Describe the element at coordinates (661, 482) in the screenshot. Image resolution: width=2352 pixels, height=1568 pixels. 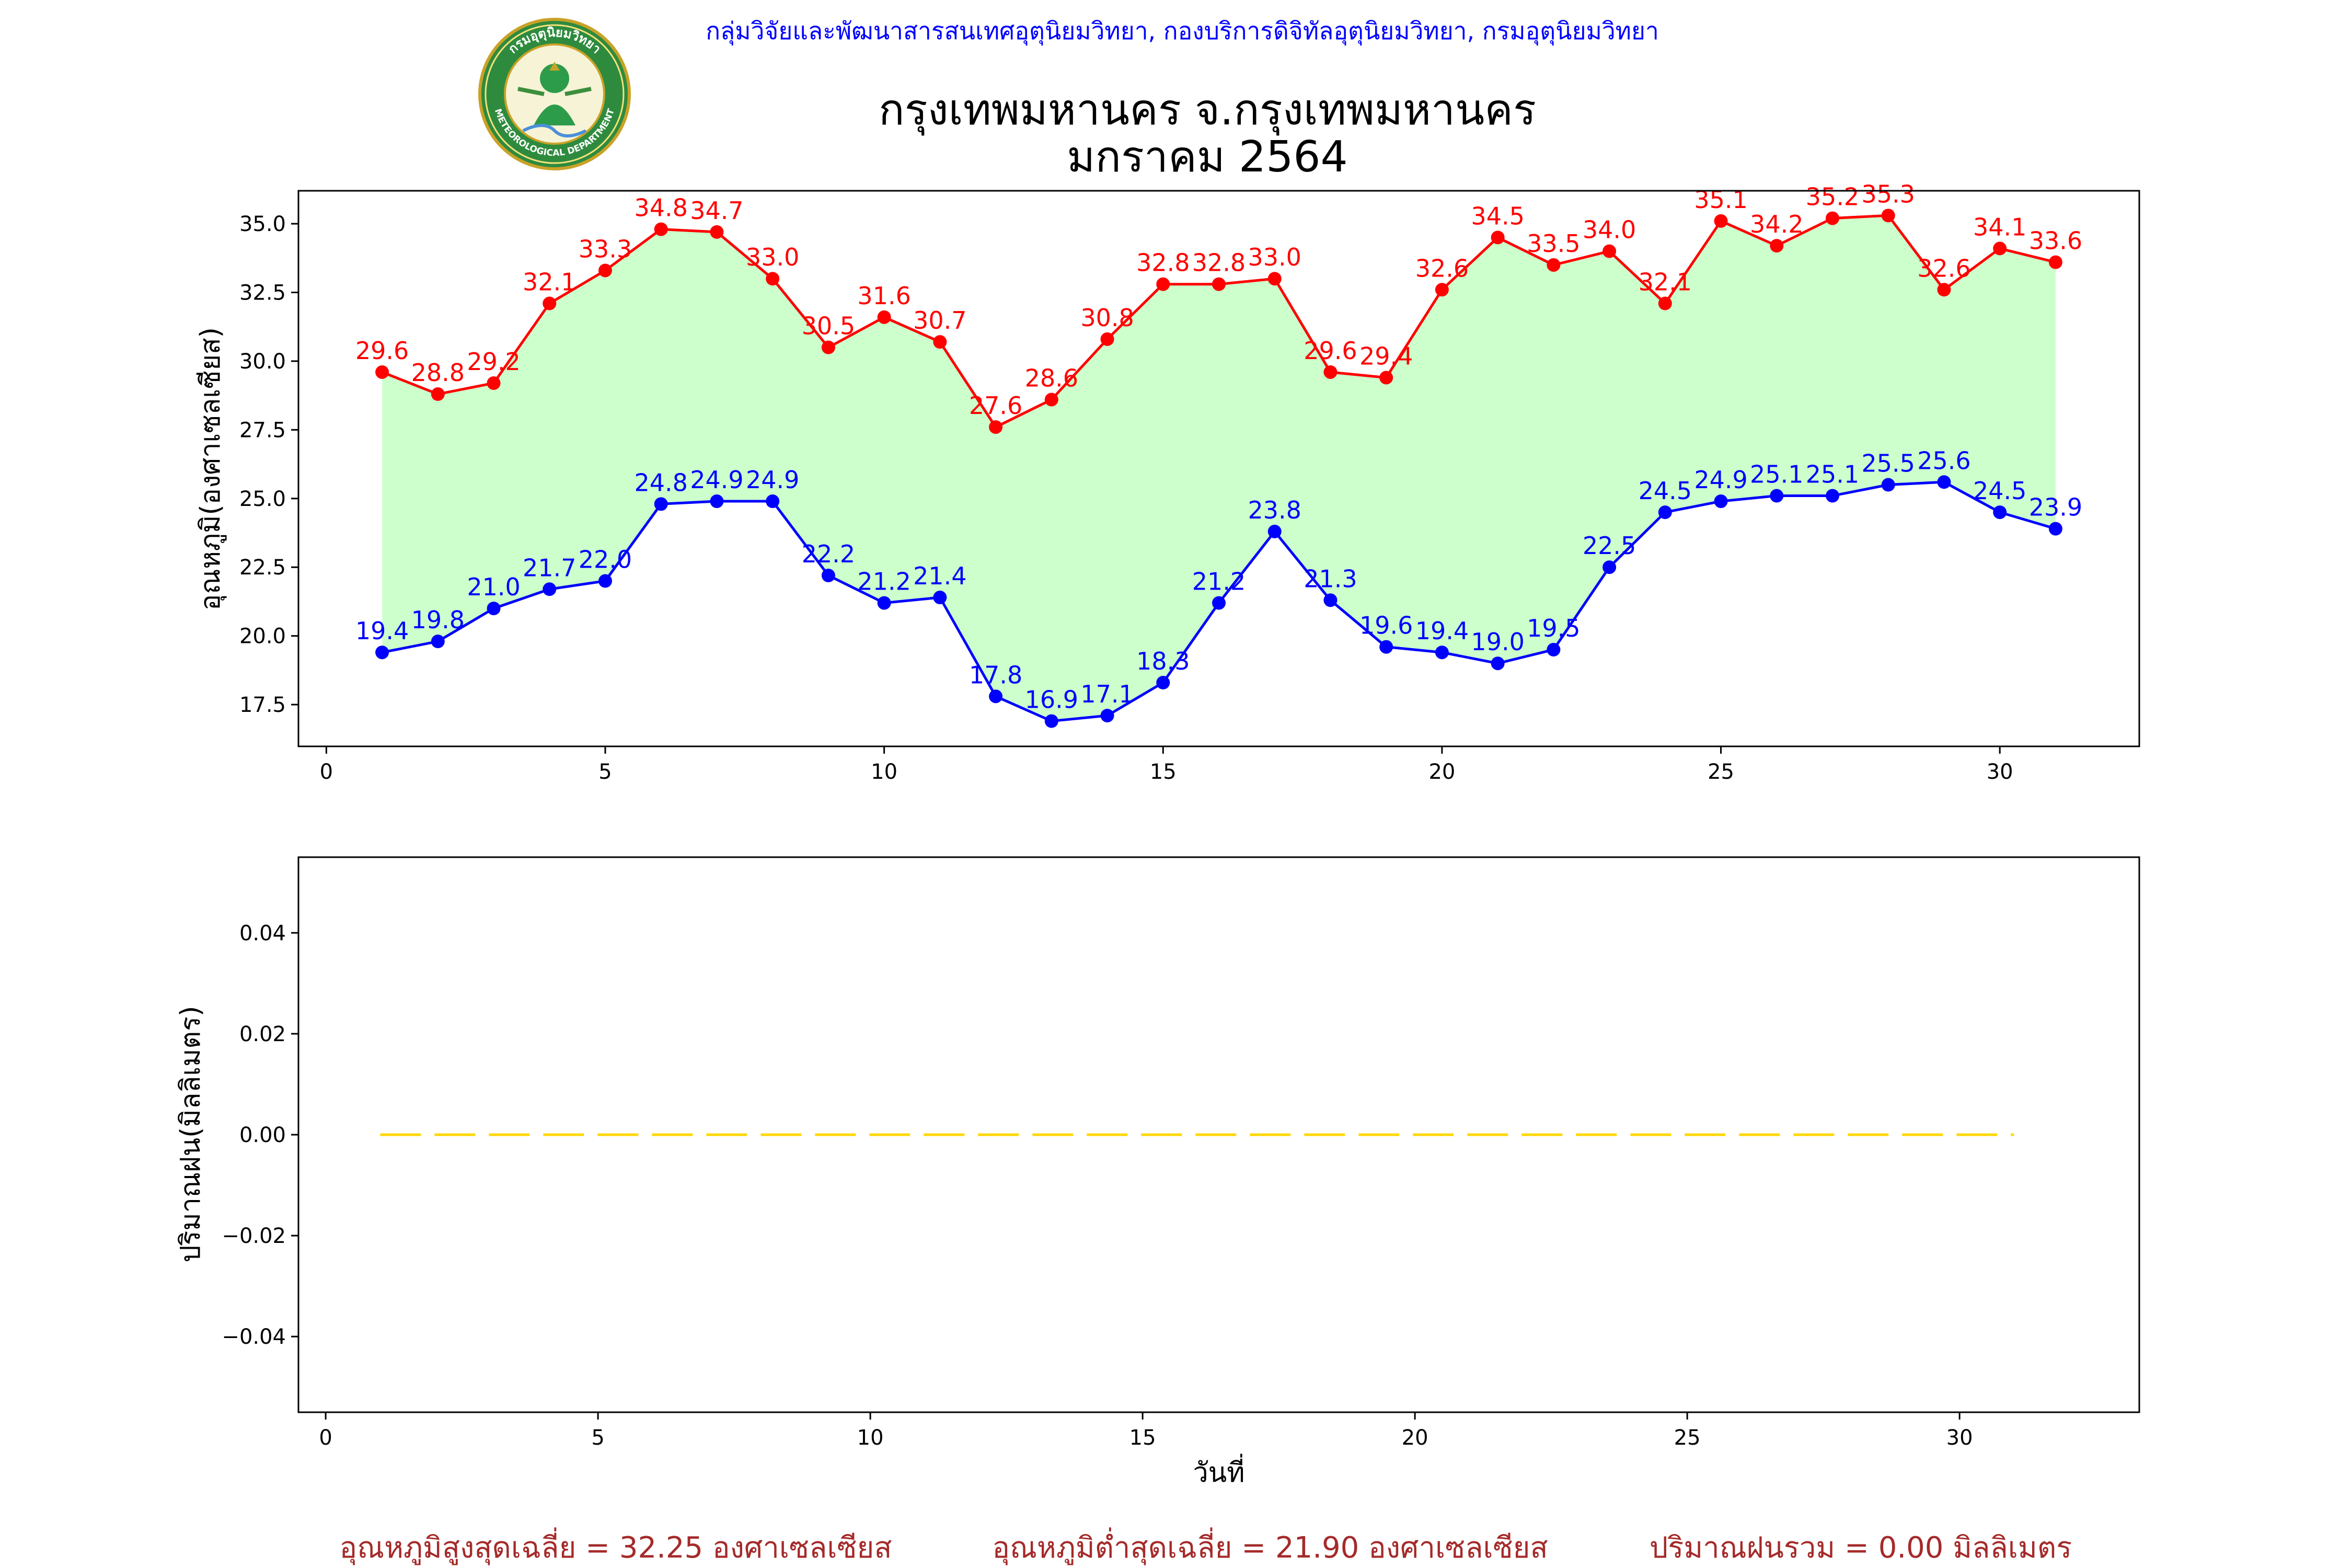
I see `min-temperature-label: 24.8` at that location.